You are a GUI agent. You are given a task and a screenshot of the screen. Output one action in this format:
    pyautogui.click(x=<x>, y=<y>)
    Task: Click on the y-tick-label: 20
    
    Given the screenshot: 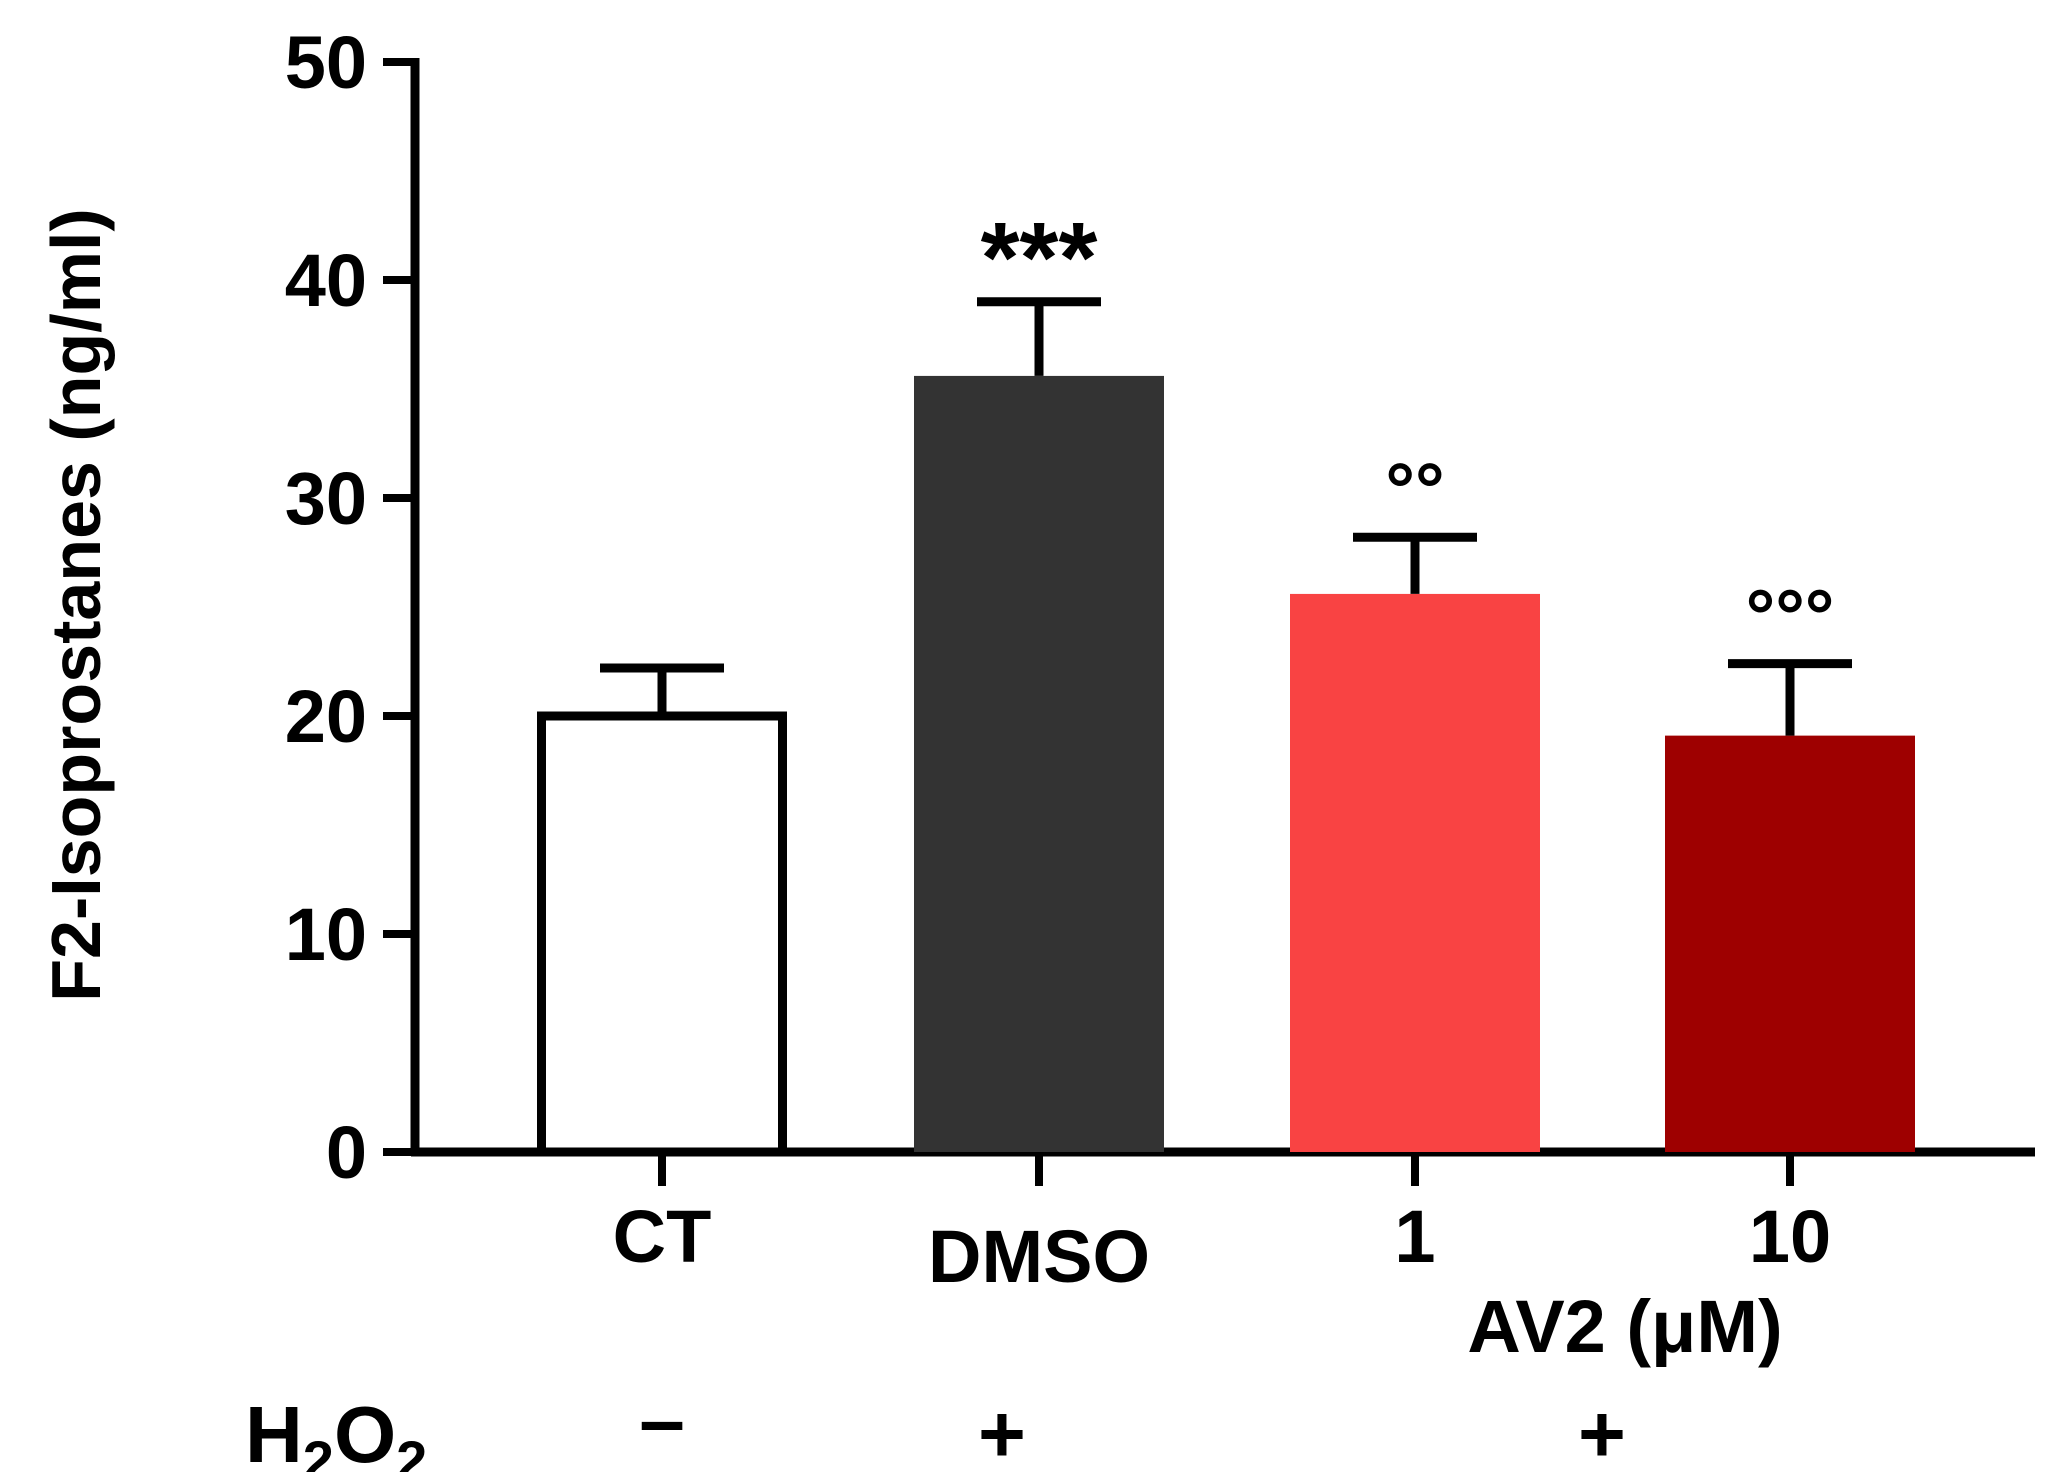 What is the action you would take?
    pyautogui.click(x=326, y=716)
    